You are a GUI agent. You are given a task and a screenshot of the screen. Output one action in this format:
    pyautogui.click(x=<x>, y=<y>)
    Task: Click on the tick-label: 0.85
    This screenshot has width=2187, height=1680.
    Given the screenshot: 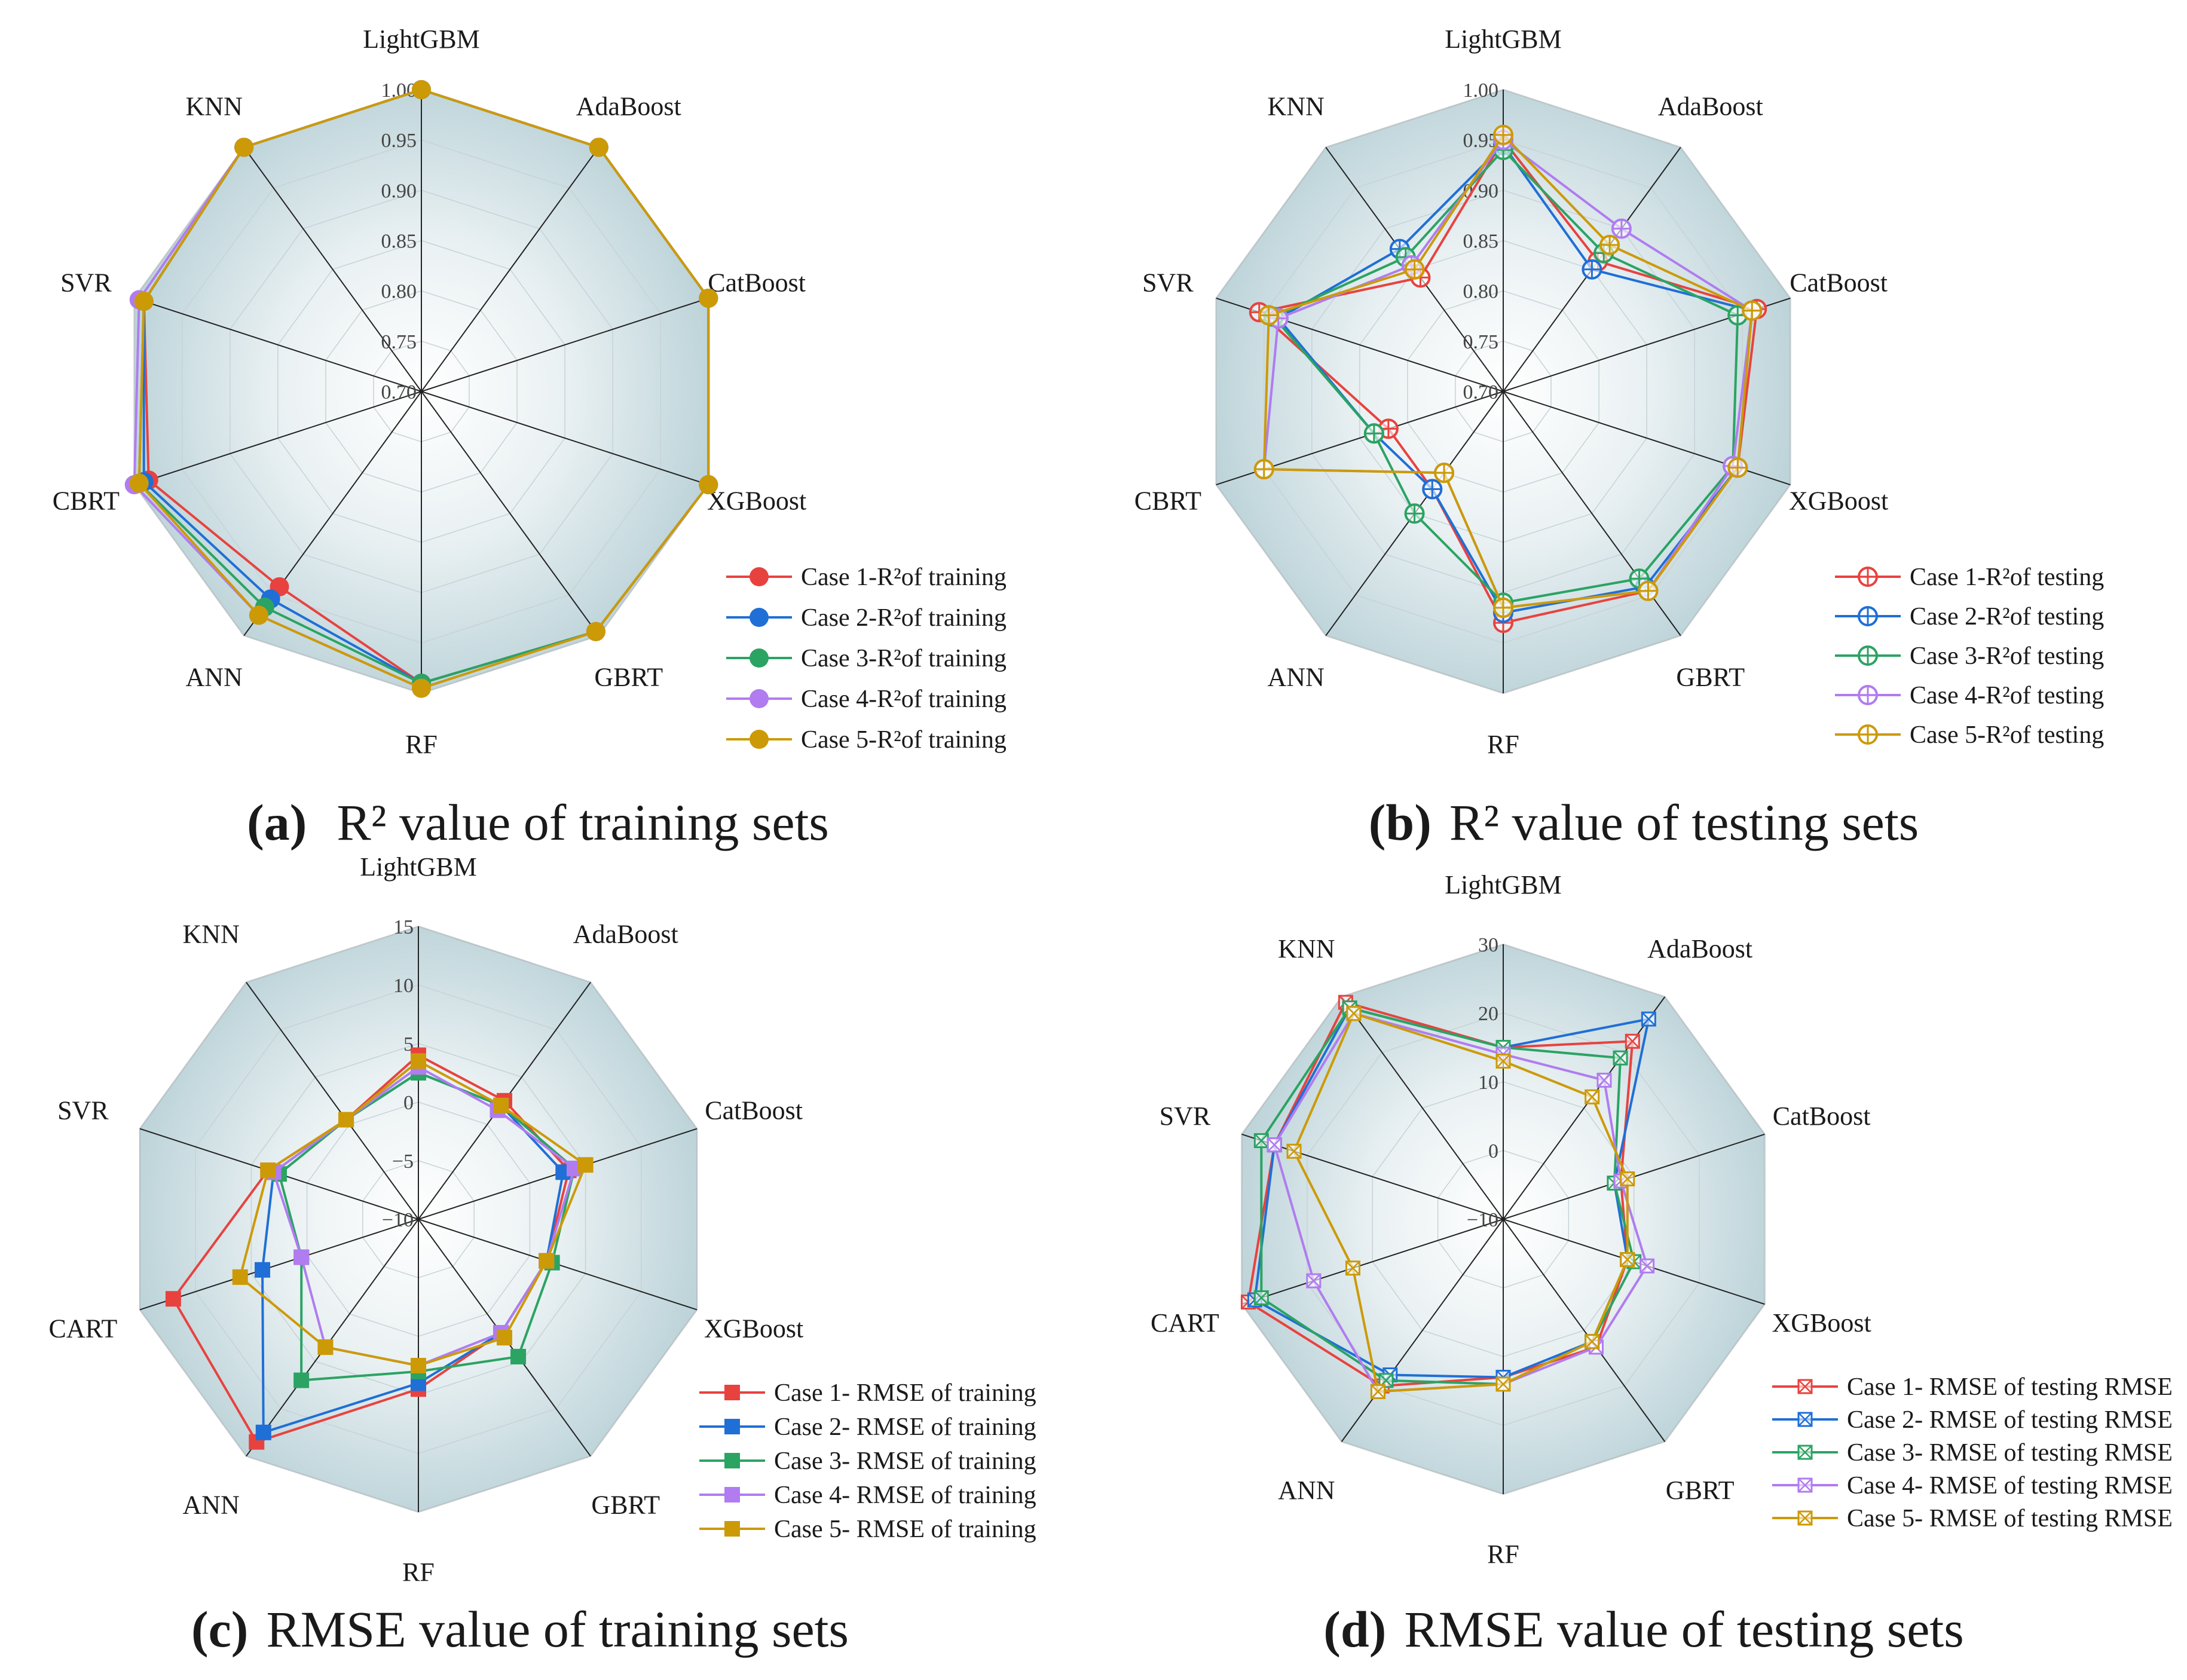 What is the action you would take?
    pyautogui.click(x=1481, y=242)
    